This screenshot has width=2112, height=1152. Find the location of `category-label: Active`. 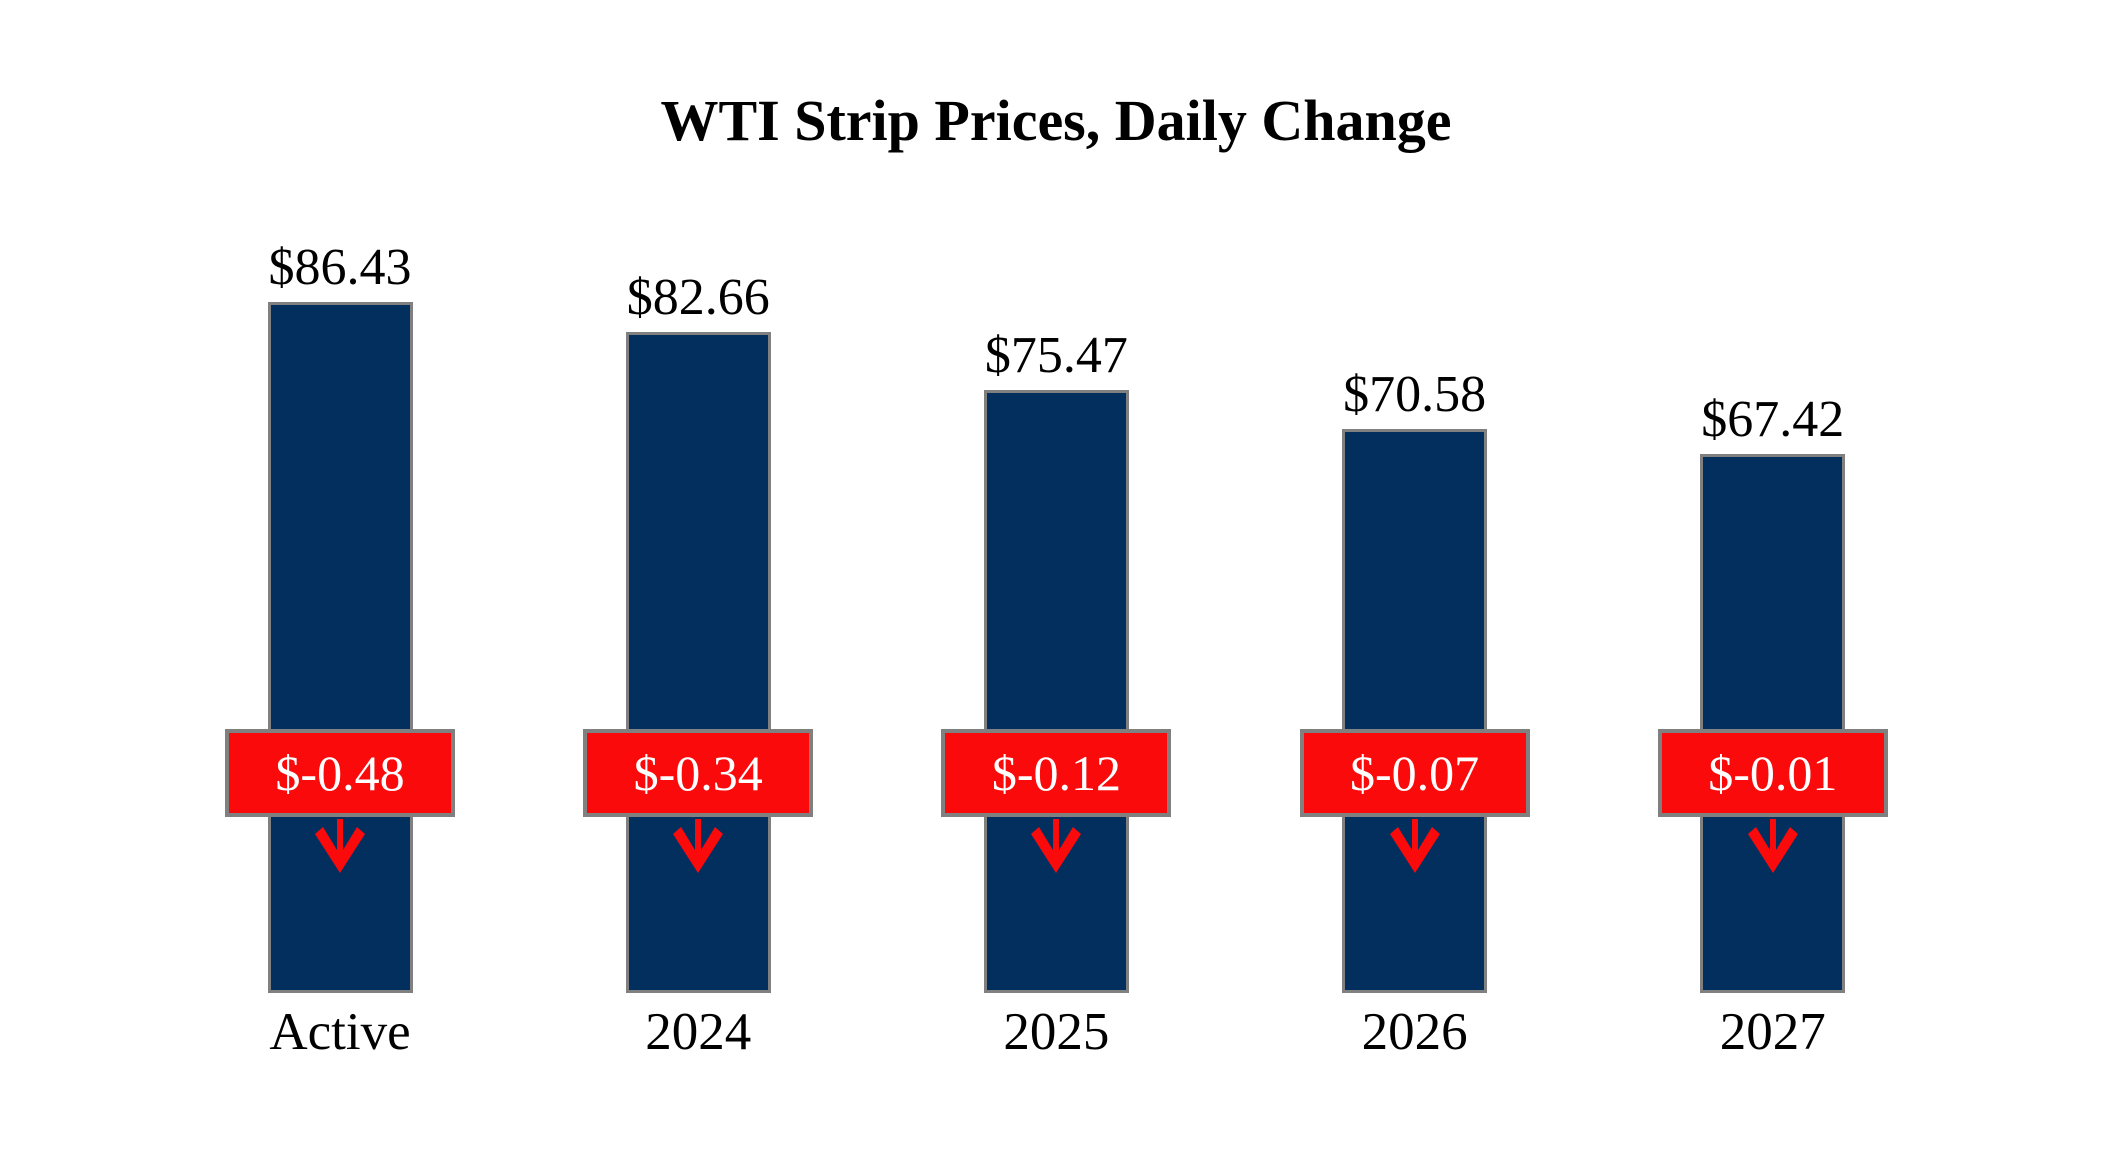

category-label: Active is located at coordinates (340, 1032).